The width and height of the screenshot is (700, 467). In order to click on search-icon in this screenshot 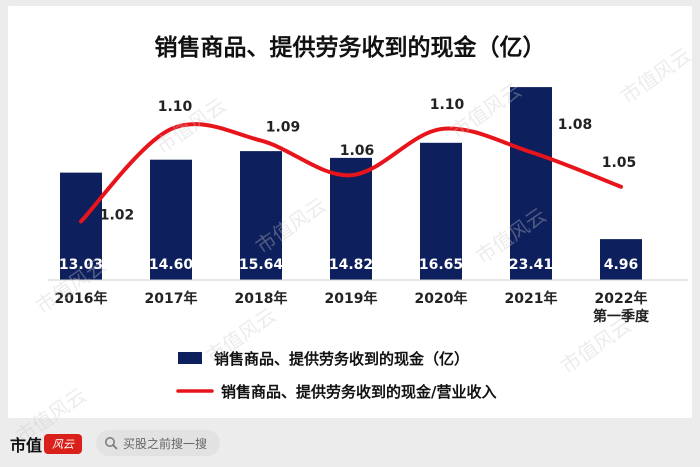, I will do `click(111, 443)`.